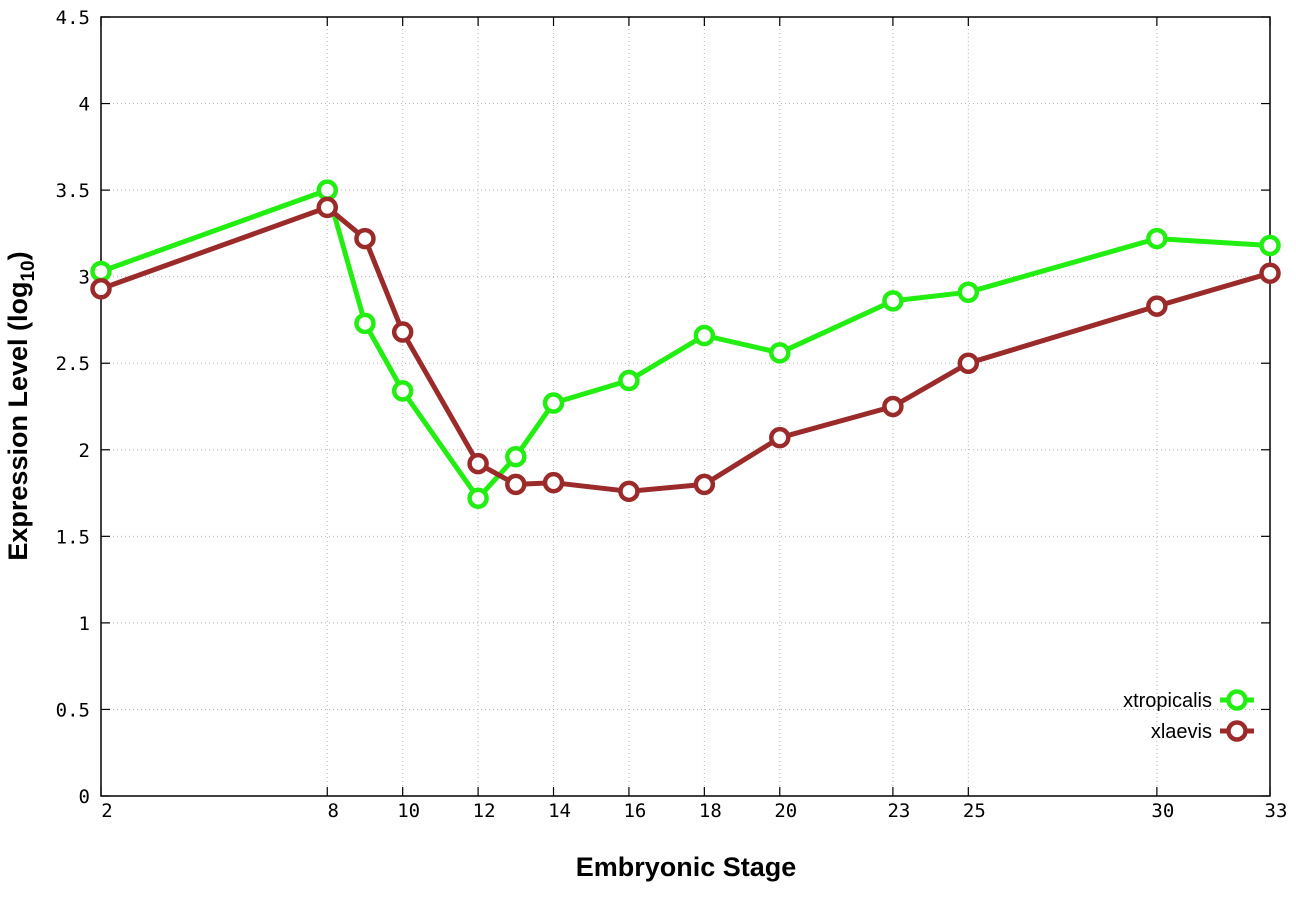 The width and height of the screenshot is (1296, 907). What do you see at coordinates (686, 867) in the screenshot?
I see `x-axis-title: Embryonic Stage` at bounding box center [686, 867].